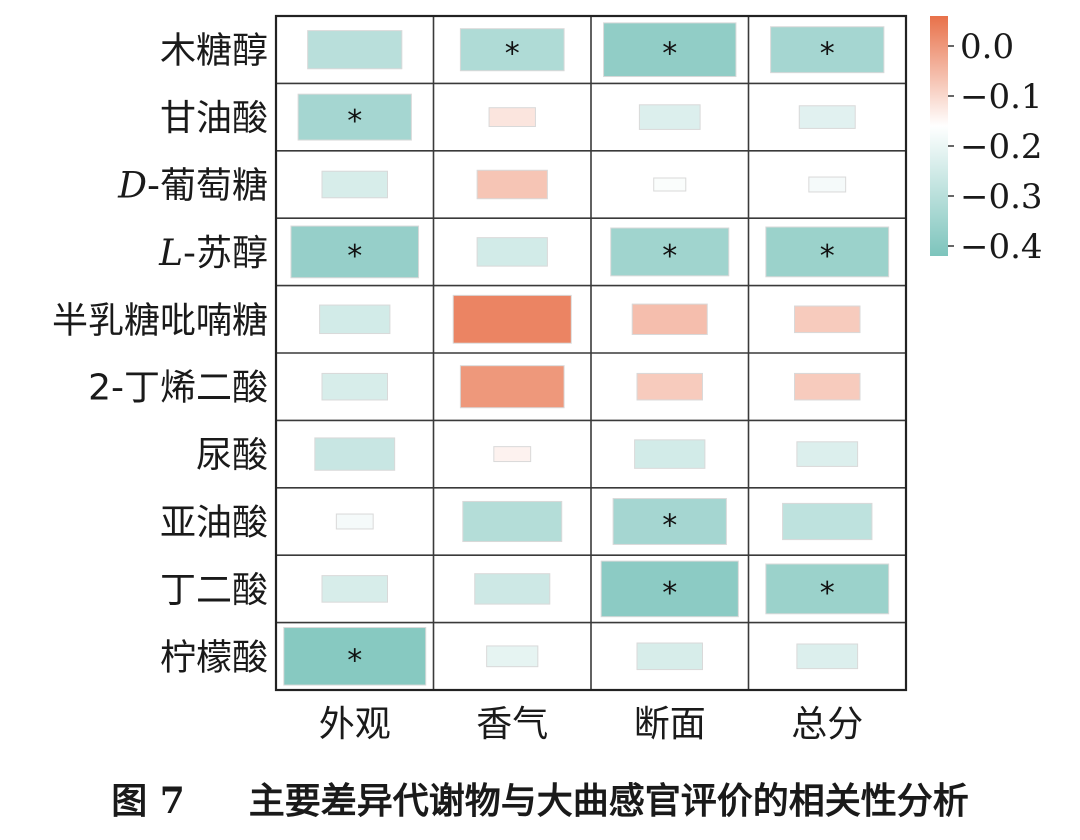 This screenshot has height=840, width=1080. I want to click on row-label-text: 丁二酸, so click(214, 590).